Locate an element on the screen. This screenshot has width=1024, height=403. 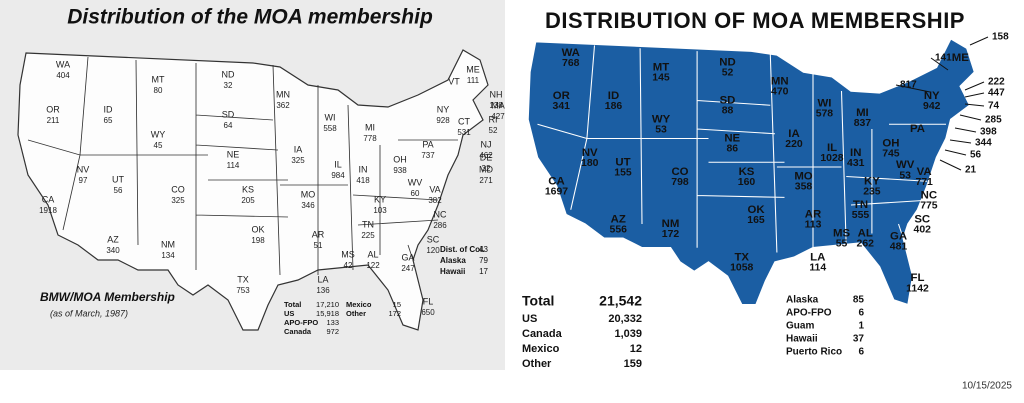
callout-value: 398 is located at coordinates (988, 132).